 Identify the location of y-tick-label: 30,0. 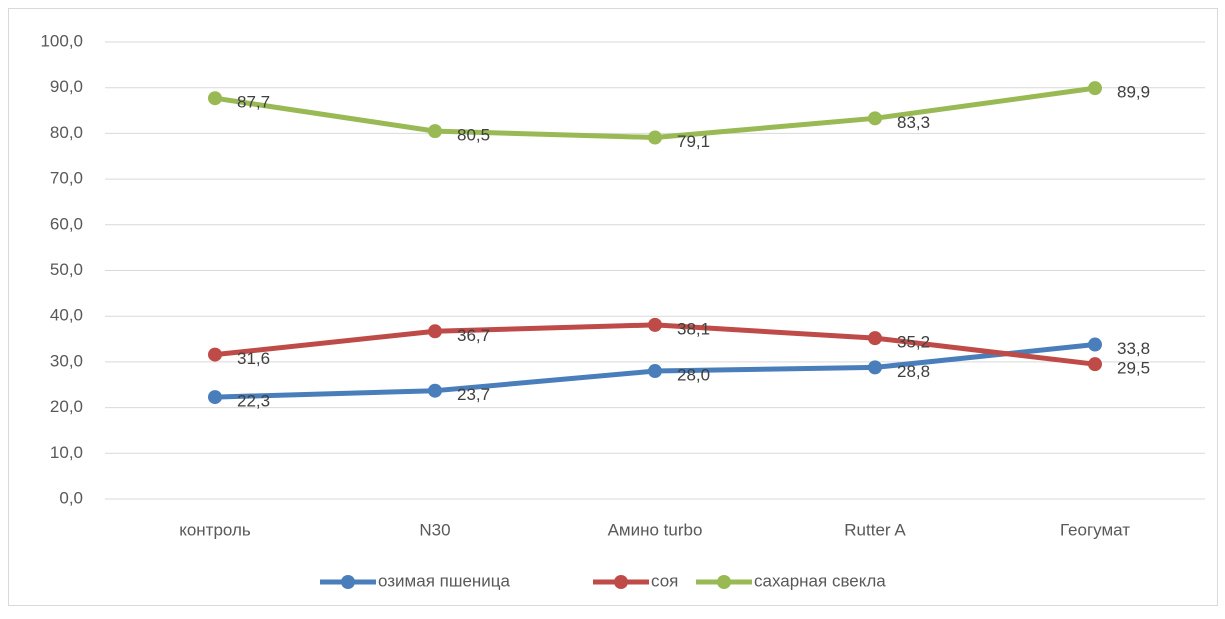
(66, 360).